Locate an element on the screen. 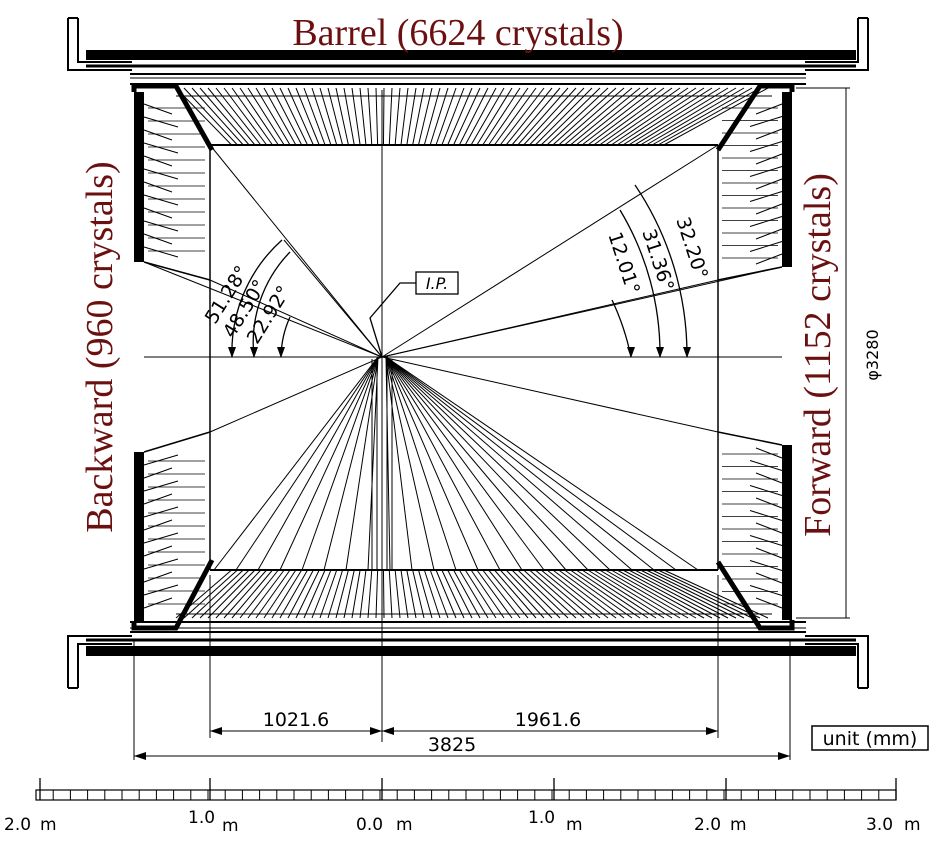  forward-crystals-top is located at coordinates (752, 184).